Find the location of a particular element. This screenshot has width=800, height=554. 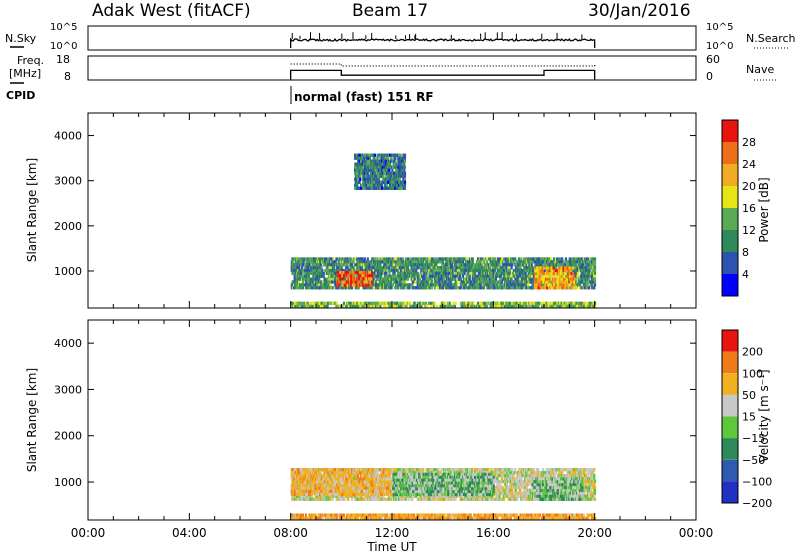

power-heatmap-cells is located at coordinates (443, 230).